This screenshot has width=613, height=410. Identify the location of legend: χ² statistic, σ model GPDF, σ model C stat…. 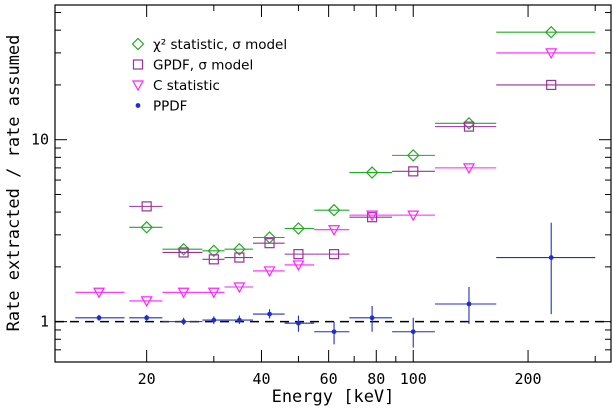
(209, 76).